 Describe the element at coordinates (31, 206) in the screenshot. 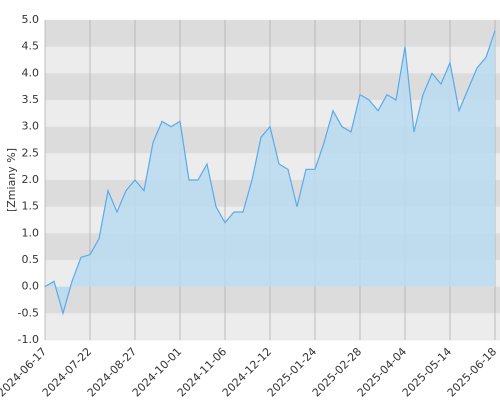

I see `y-tick-label: 1.5` at that location.